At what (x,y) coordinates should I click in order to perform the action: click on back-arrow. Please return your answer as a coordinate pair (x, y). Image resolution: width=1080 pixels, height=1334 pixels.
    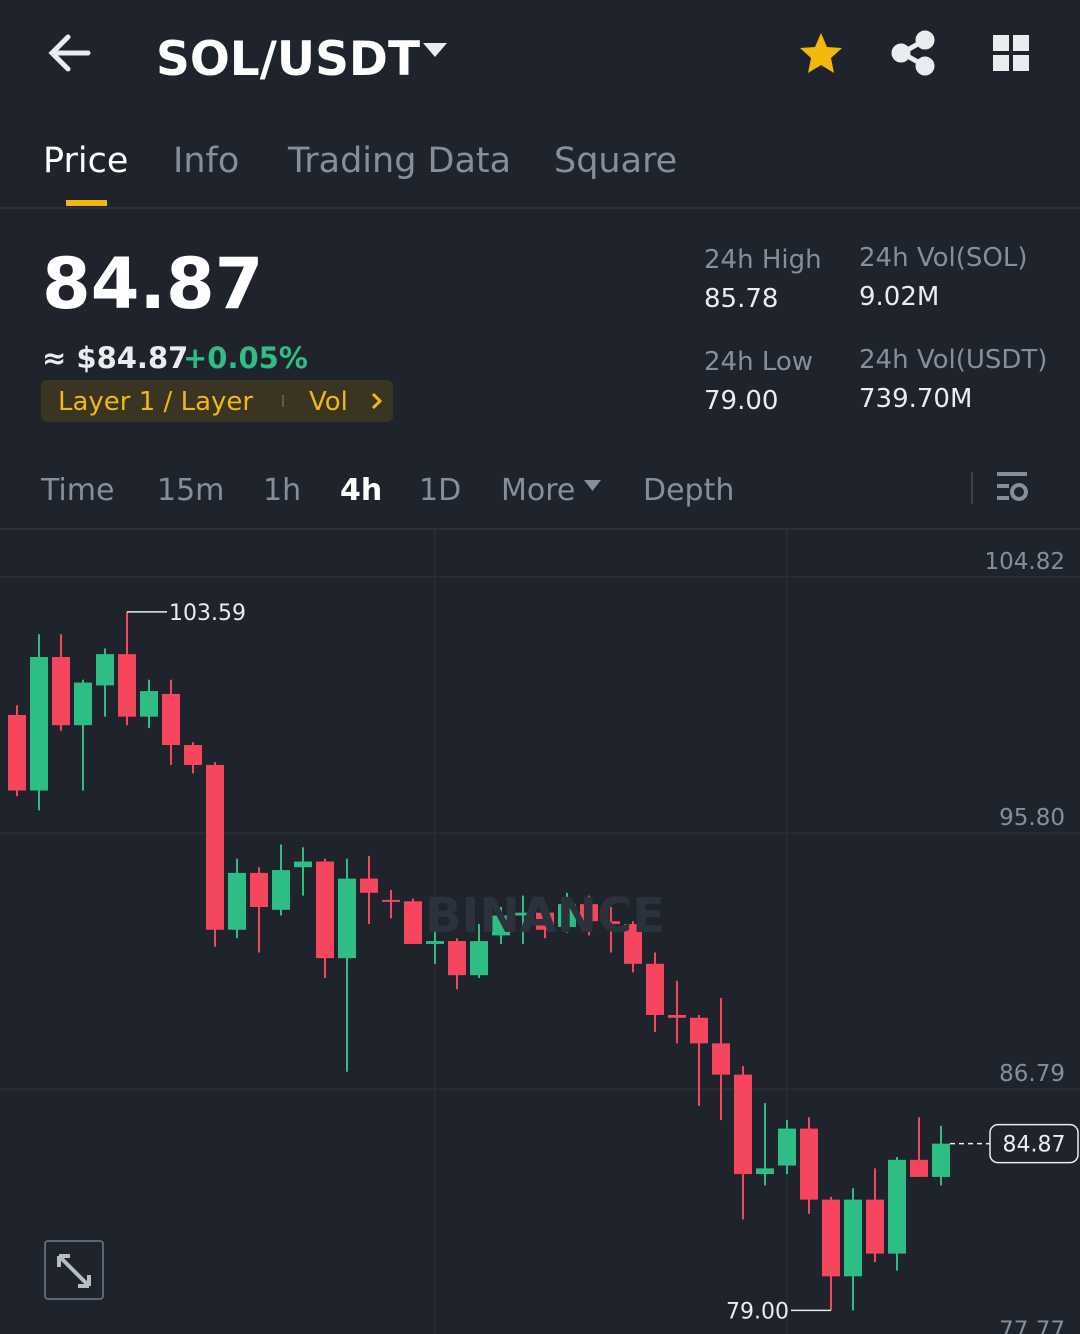
    Looking at the image, I should click on (69, 53).